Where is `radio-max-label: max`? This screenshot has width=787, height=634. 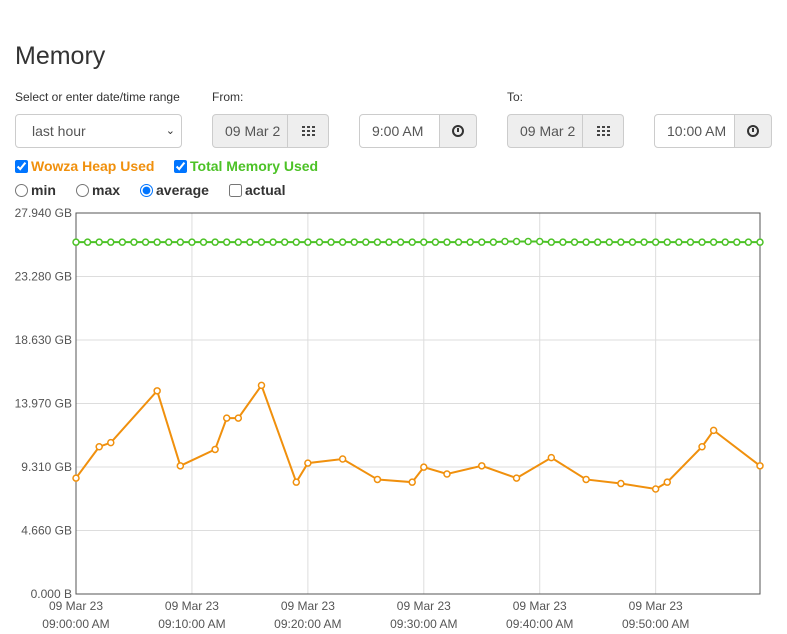 radio-max-label: max is located at coordinates (106, 190).